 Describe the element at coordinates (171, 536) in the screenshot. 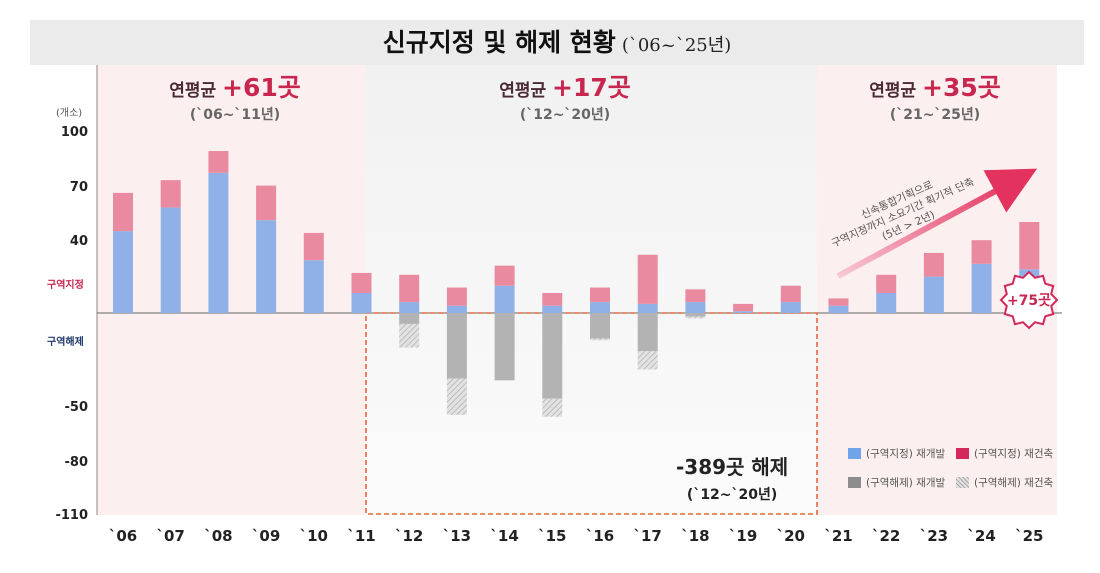

I see `x-tick-label: `07` at that location.